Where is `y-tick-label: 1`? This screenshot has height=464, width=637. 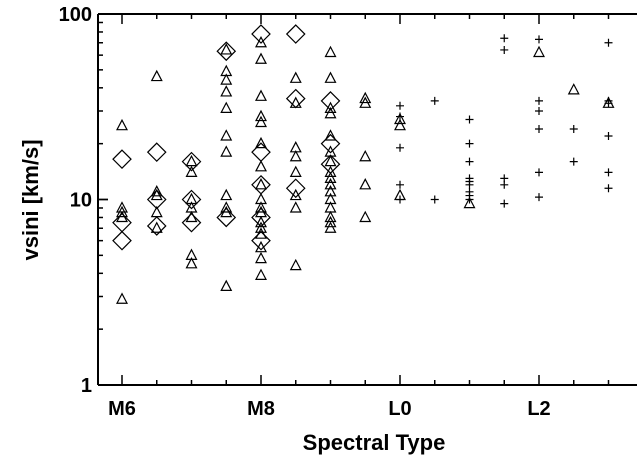
y-tick-label: 1 is located at coordinates (86, 386).